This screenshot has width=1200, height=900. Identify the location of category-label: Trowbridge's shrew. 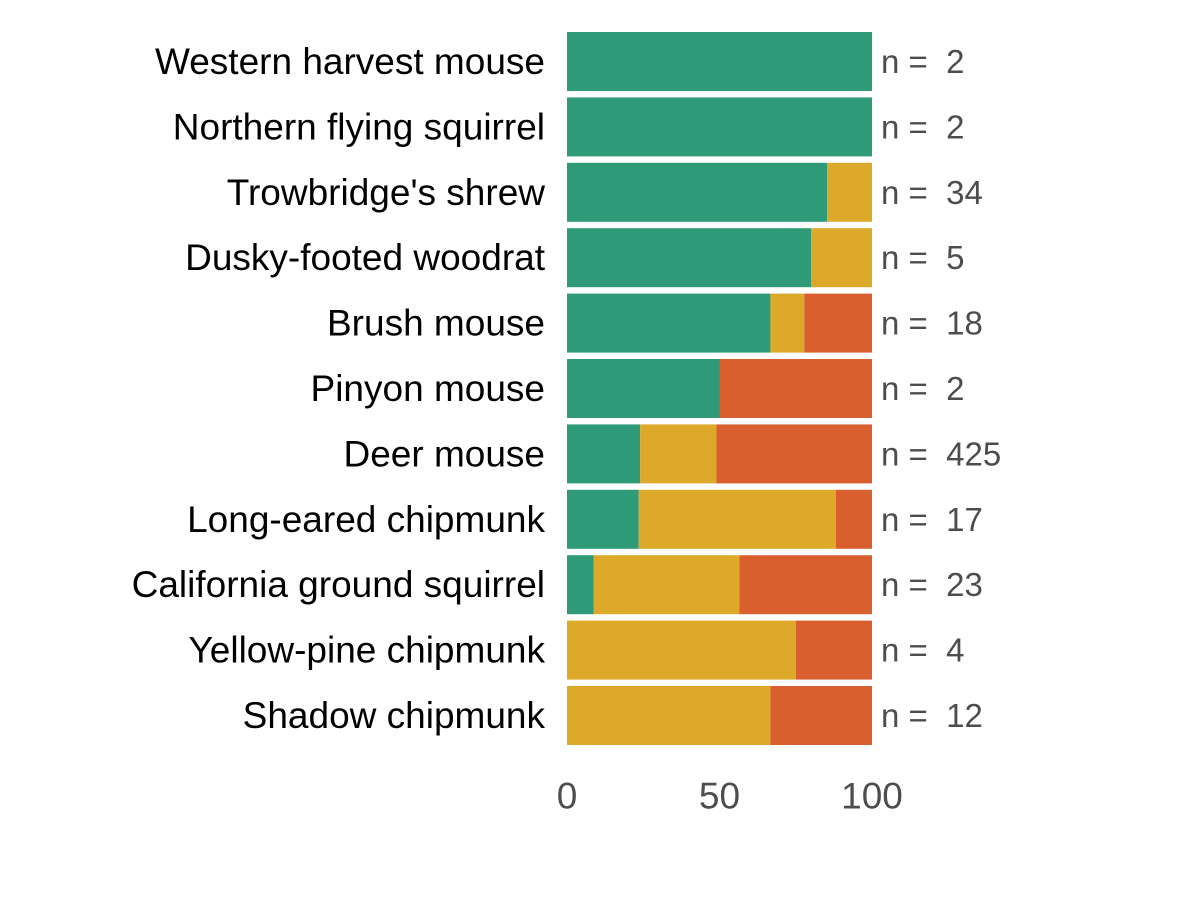
(386, 192).